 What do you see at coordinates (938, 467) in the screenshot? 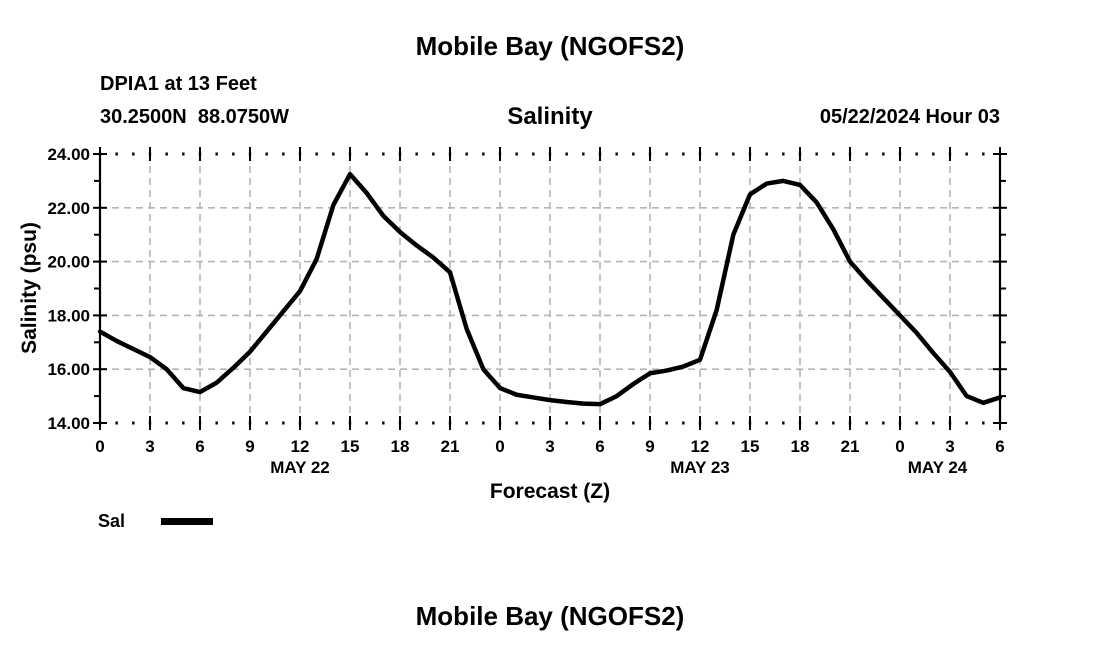
I see `date-label: MAY 24` at bounding box center [938, 467].